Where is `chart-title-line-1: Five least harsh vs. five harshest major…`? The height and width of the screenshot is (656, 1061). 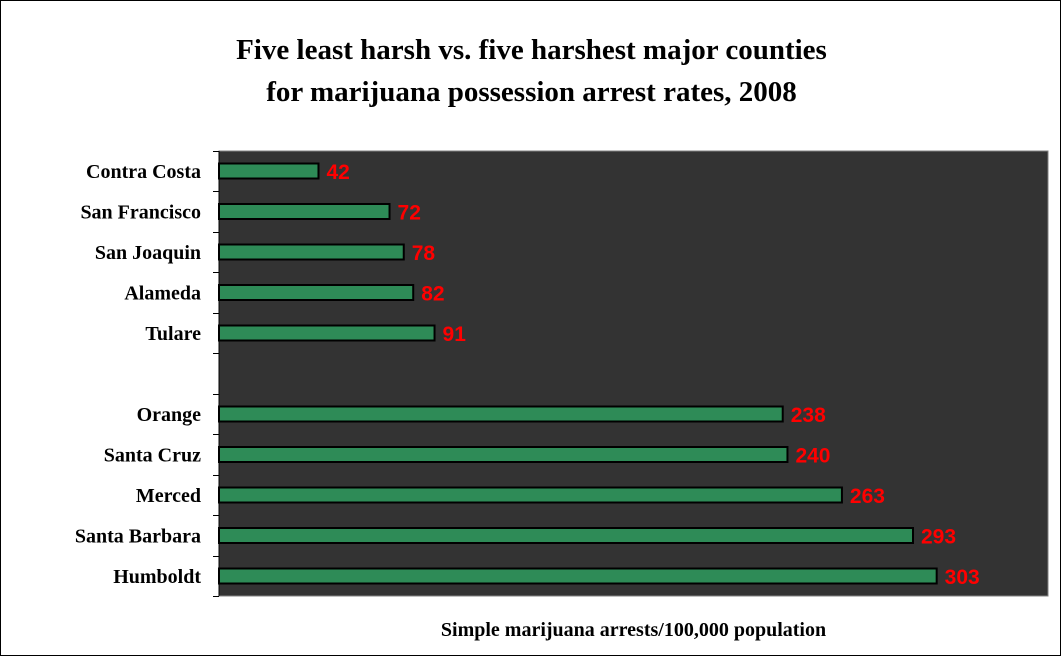
chart-title-line-1: Five least harsh vs. five harshest major… is located at coordinates (531, 50).